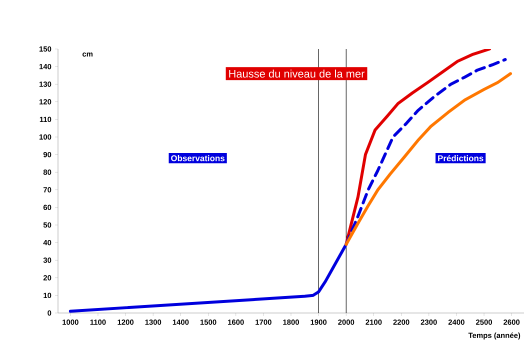 Image resolution: width=526 pixels, height=344 pixels. Describe the element at coordinates (198, 158) in the screenshot. I see `annotation: Observations` at that location.